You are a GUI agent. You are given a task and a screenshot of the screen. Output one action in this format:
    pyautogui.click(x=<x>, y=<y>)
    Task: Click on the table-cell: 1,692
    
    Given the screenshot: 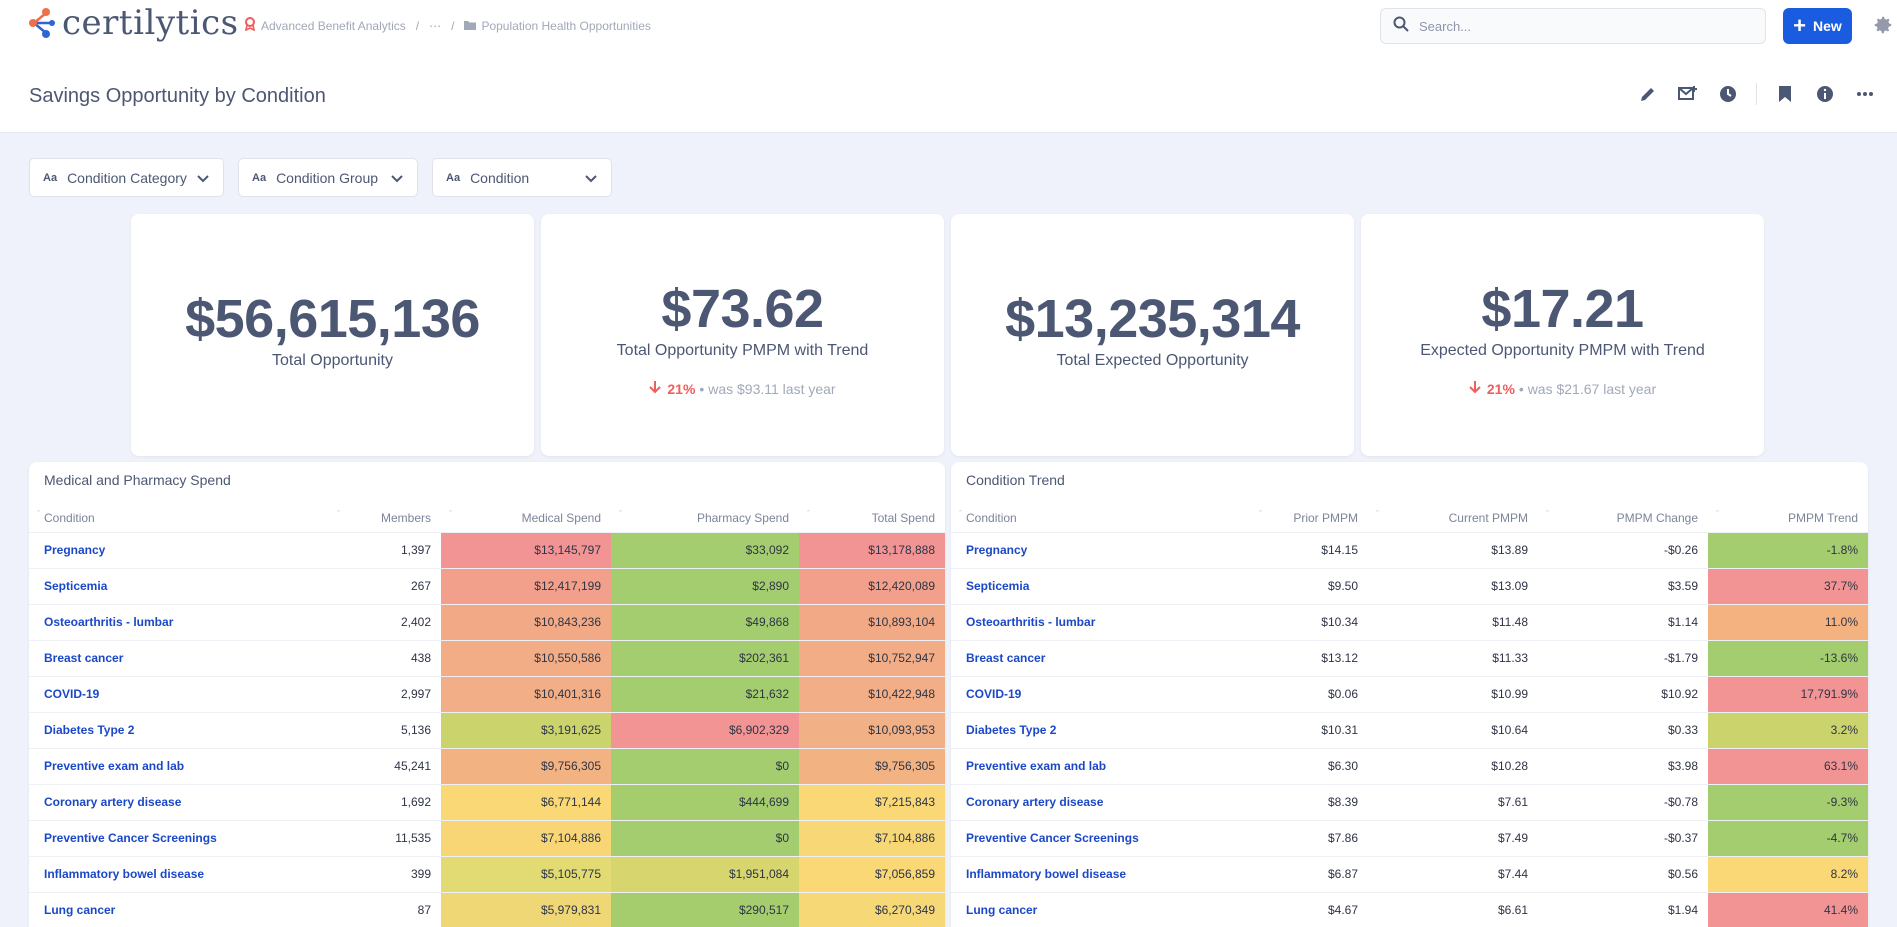 What is the action you would take?
    pyautogui.click(x=385, y=801)
    